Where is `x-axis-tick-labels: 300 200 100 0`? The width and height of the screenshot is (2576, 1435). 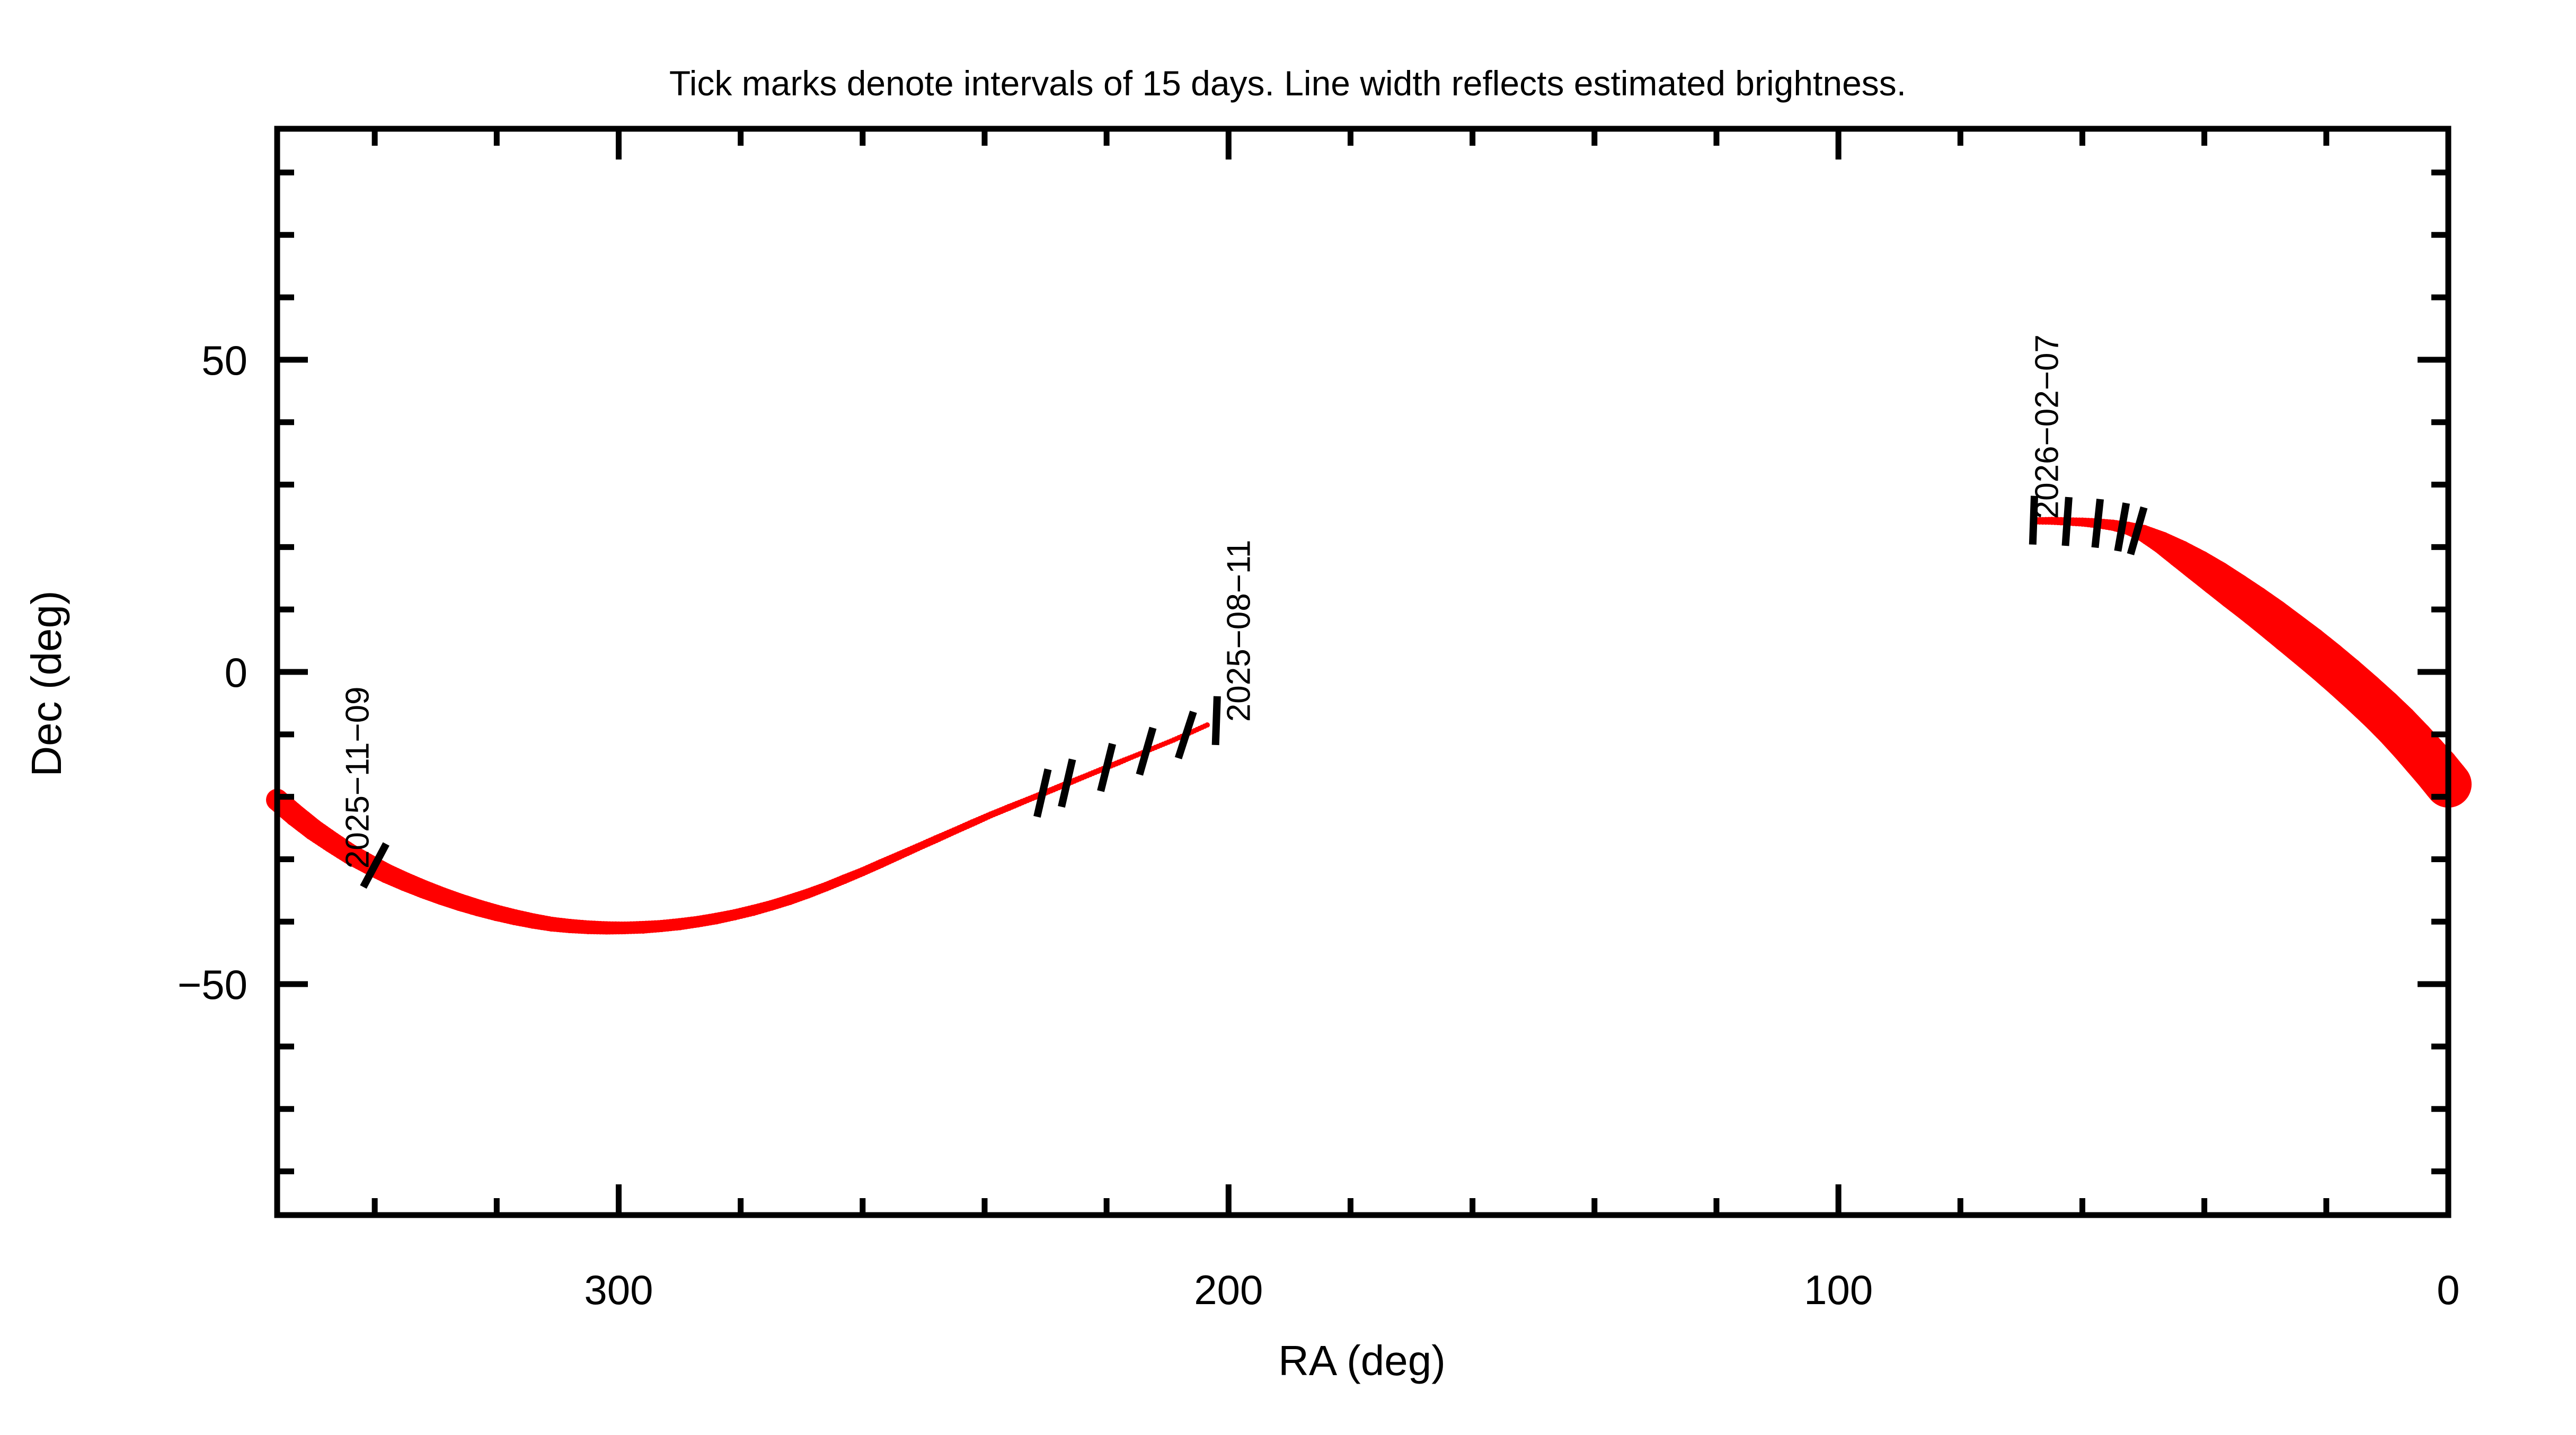 x-axis-tick-labels: 300 200 100 0 is located at coordinates (1521, 1289).